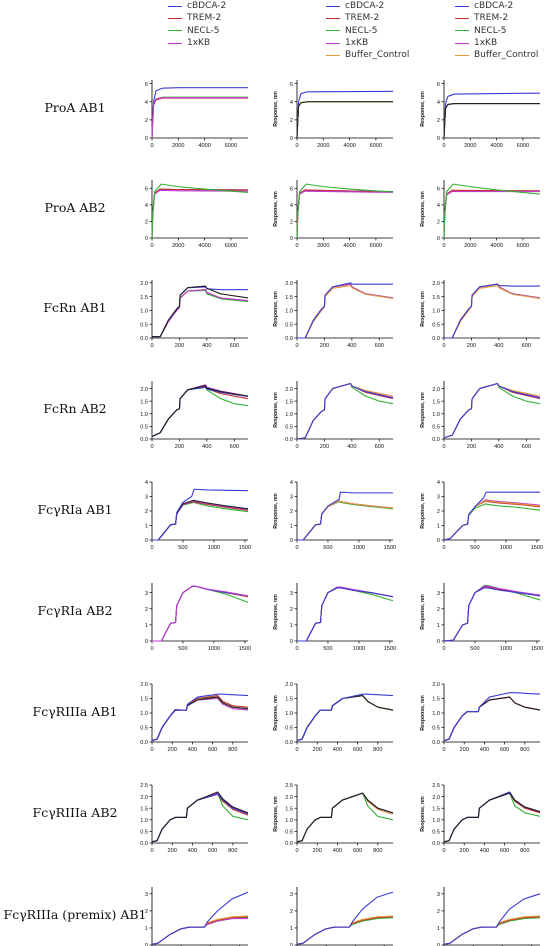 The image size is (550, 946). Describe the element at coordinates (436, 786) in the screenshot. I see `y-tick-label: 2.5` at that location.